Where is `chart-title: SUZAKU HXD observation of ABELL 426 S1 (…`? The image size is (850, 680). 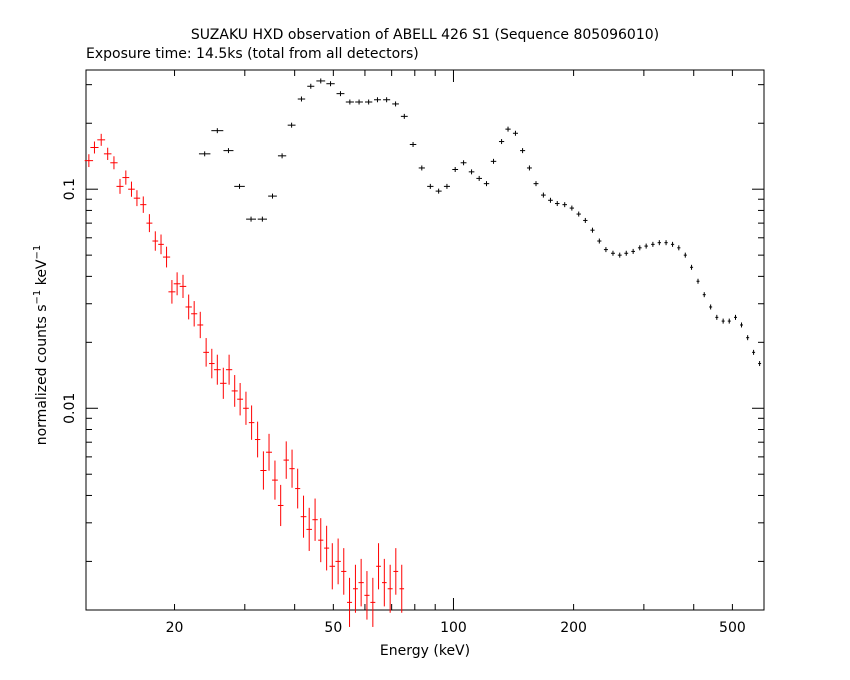 chart-title: SUZAKU HXD observation of ABELL 426 S1 (… is located at coordinates (425, 35).